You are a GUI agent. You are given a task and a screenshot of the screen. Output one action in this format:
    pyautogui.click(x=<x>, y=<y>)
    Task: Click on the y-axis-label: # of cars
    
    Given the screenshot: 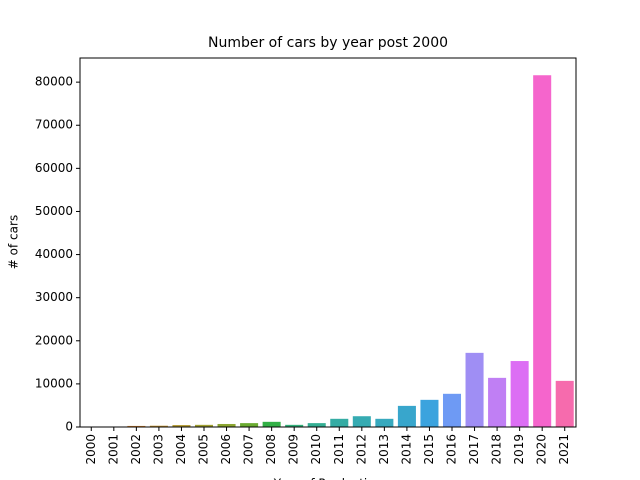 What is the action you would take?
    pyautogui.click(x=14, y=242)
    